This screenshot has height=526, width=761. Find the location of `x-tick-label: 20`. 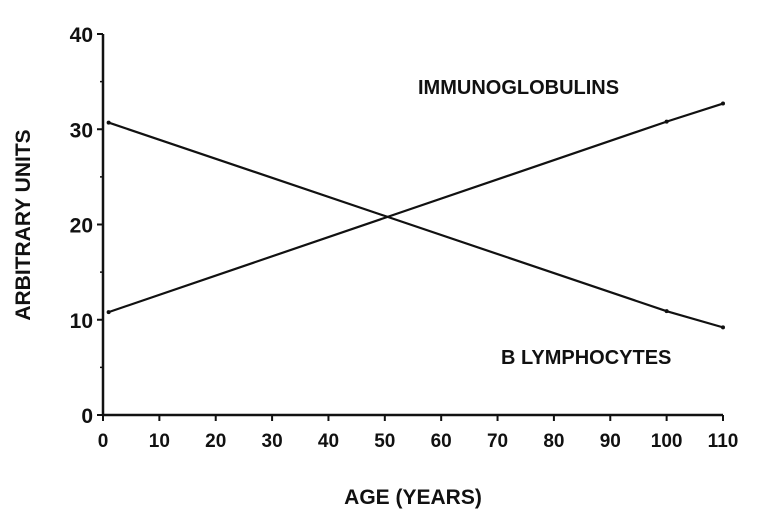

x-tick-label: 20 is located at coordinates (215, 441).